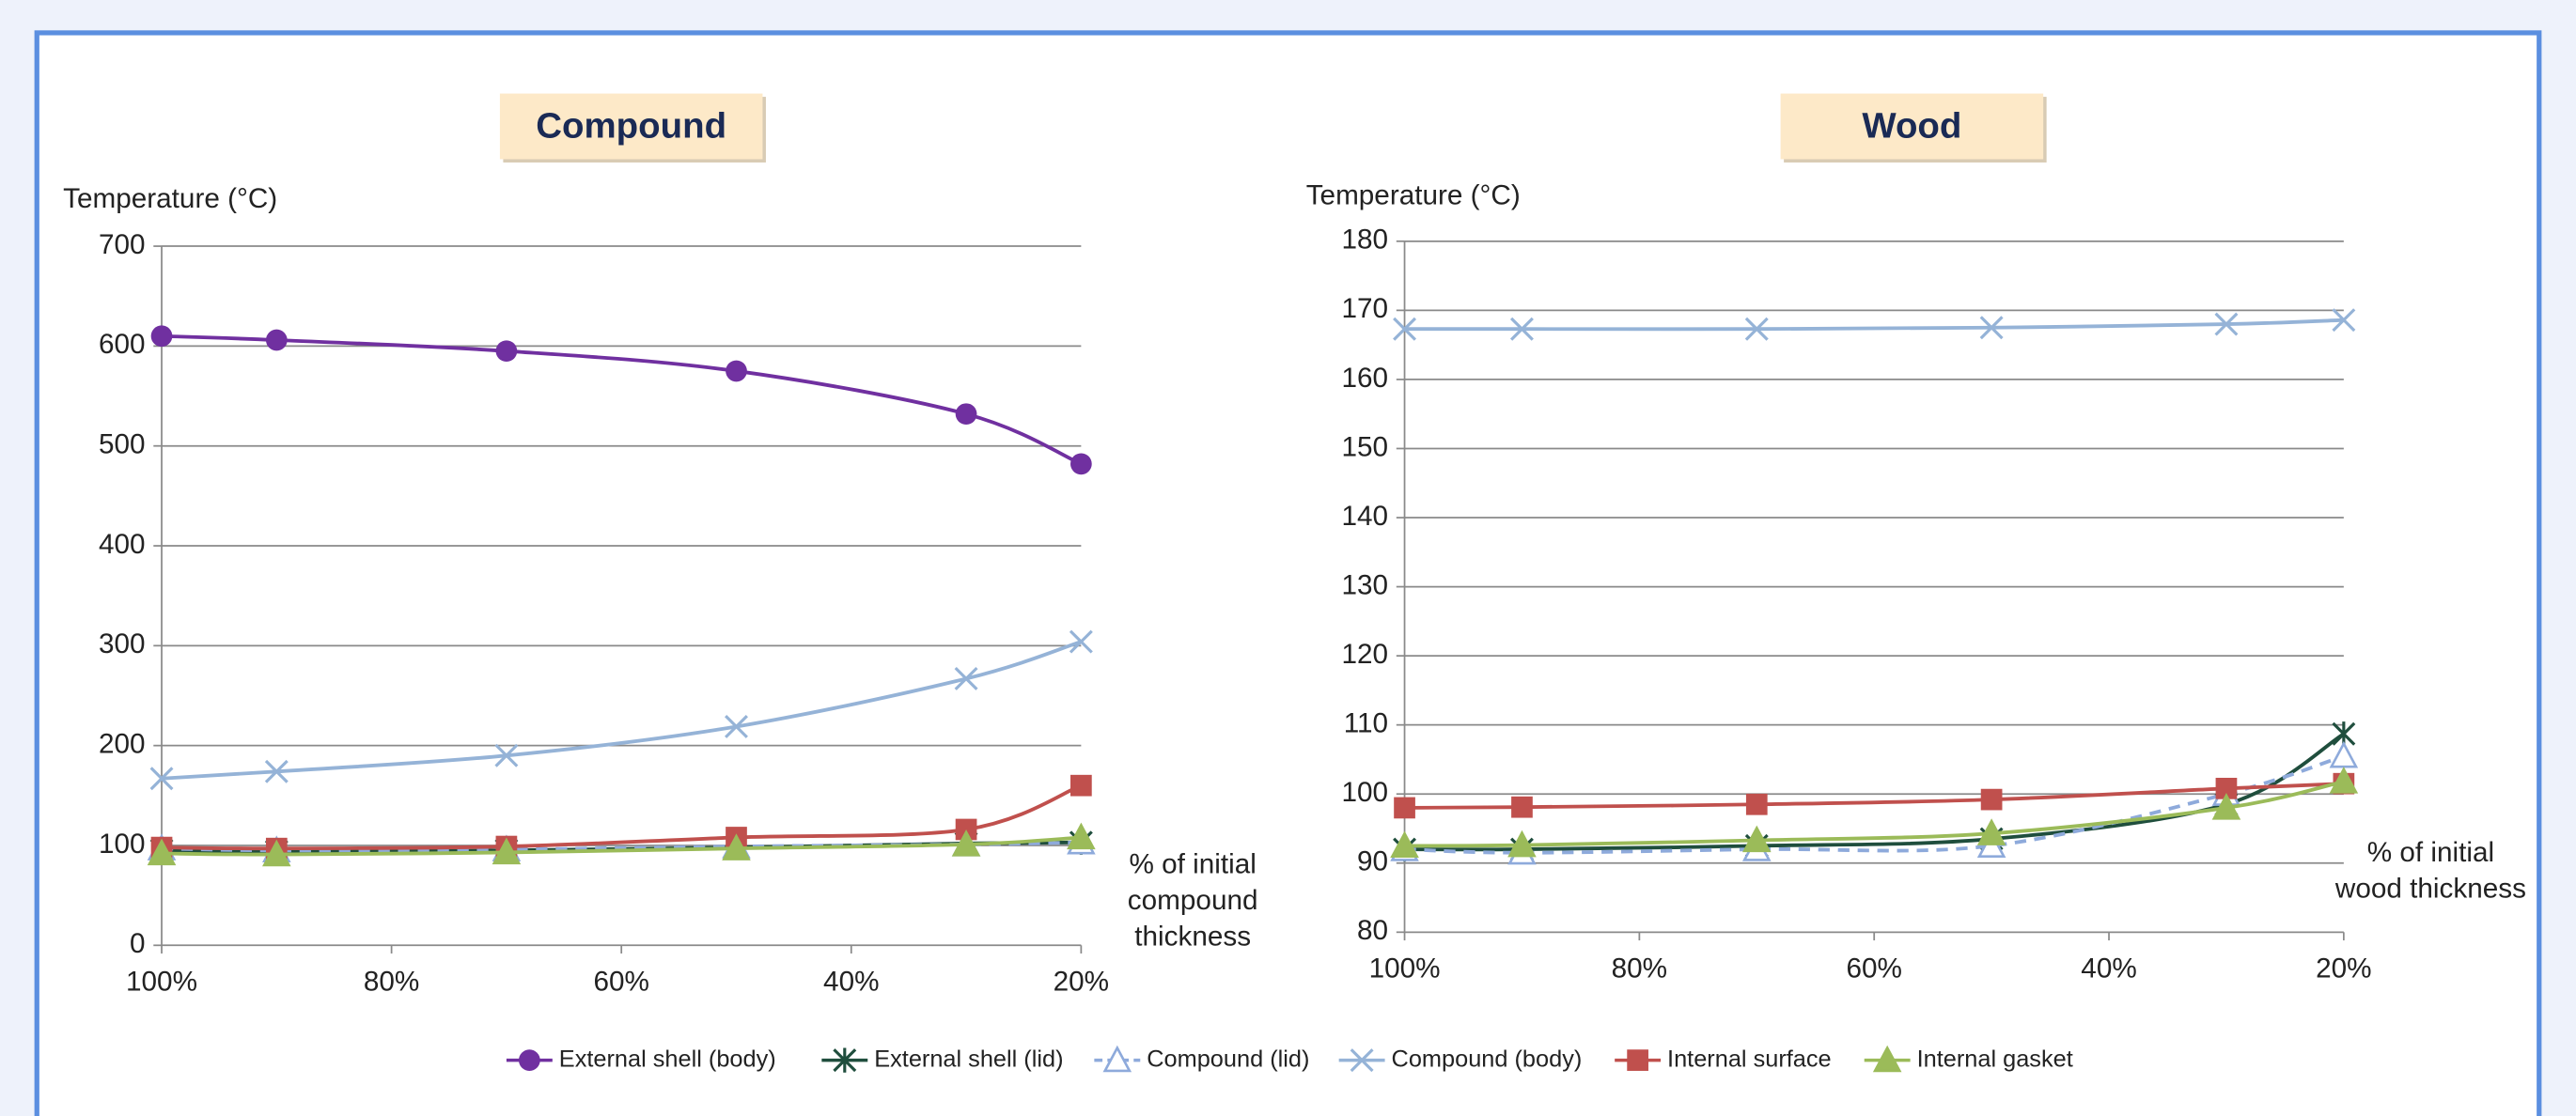 Image resolution: width=2576 pixels, height=1116 pixels. What do you see at coordinates (968, 1059) in the screenshot?
I see `legend-label: External shell (lid)` at bounding box center [968, 1059].